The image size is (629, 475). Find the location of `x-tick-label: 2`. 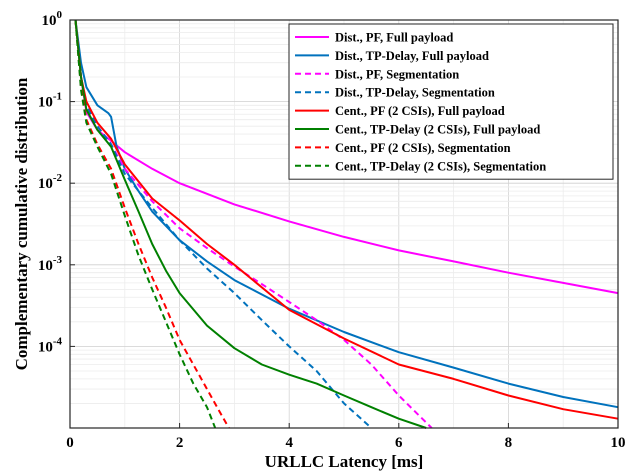

x-tick-label: 2 is located at coordinates (180, 443).